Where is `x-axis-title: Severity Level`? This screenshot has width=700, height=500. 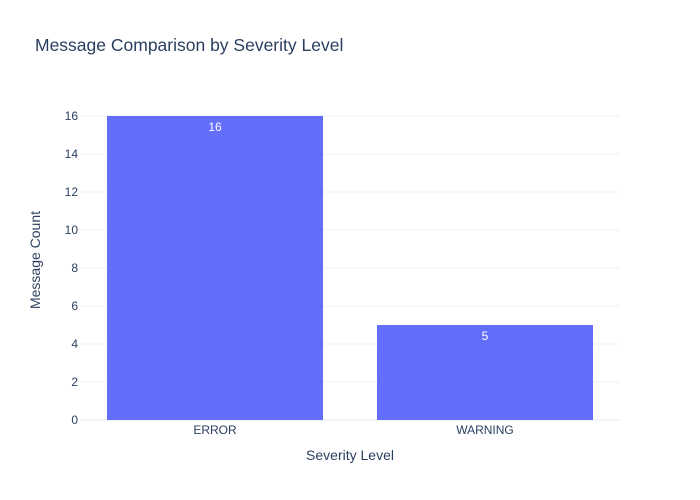
x-axis-title: Severity Level is located at coordinates (350, 455).